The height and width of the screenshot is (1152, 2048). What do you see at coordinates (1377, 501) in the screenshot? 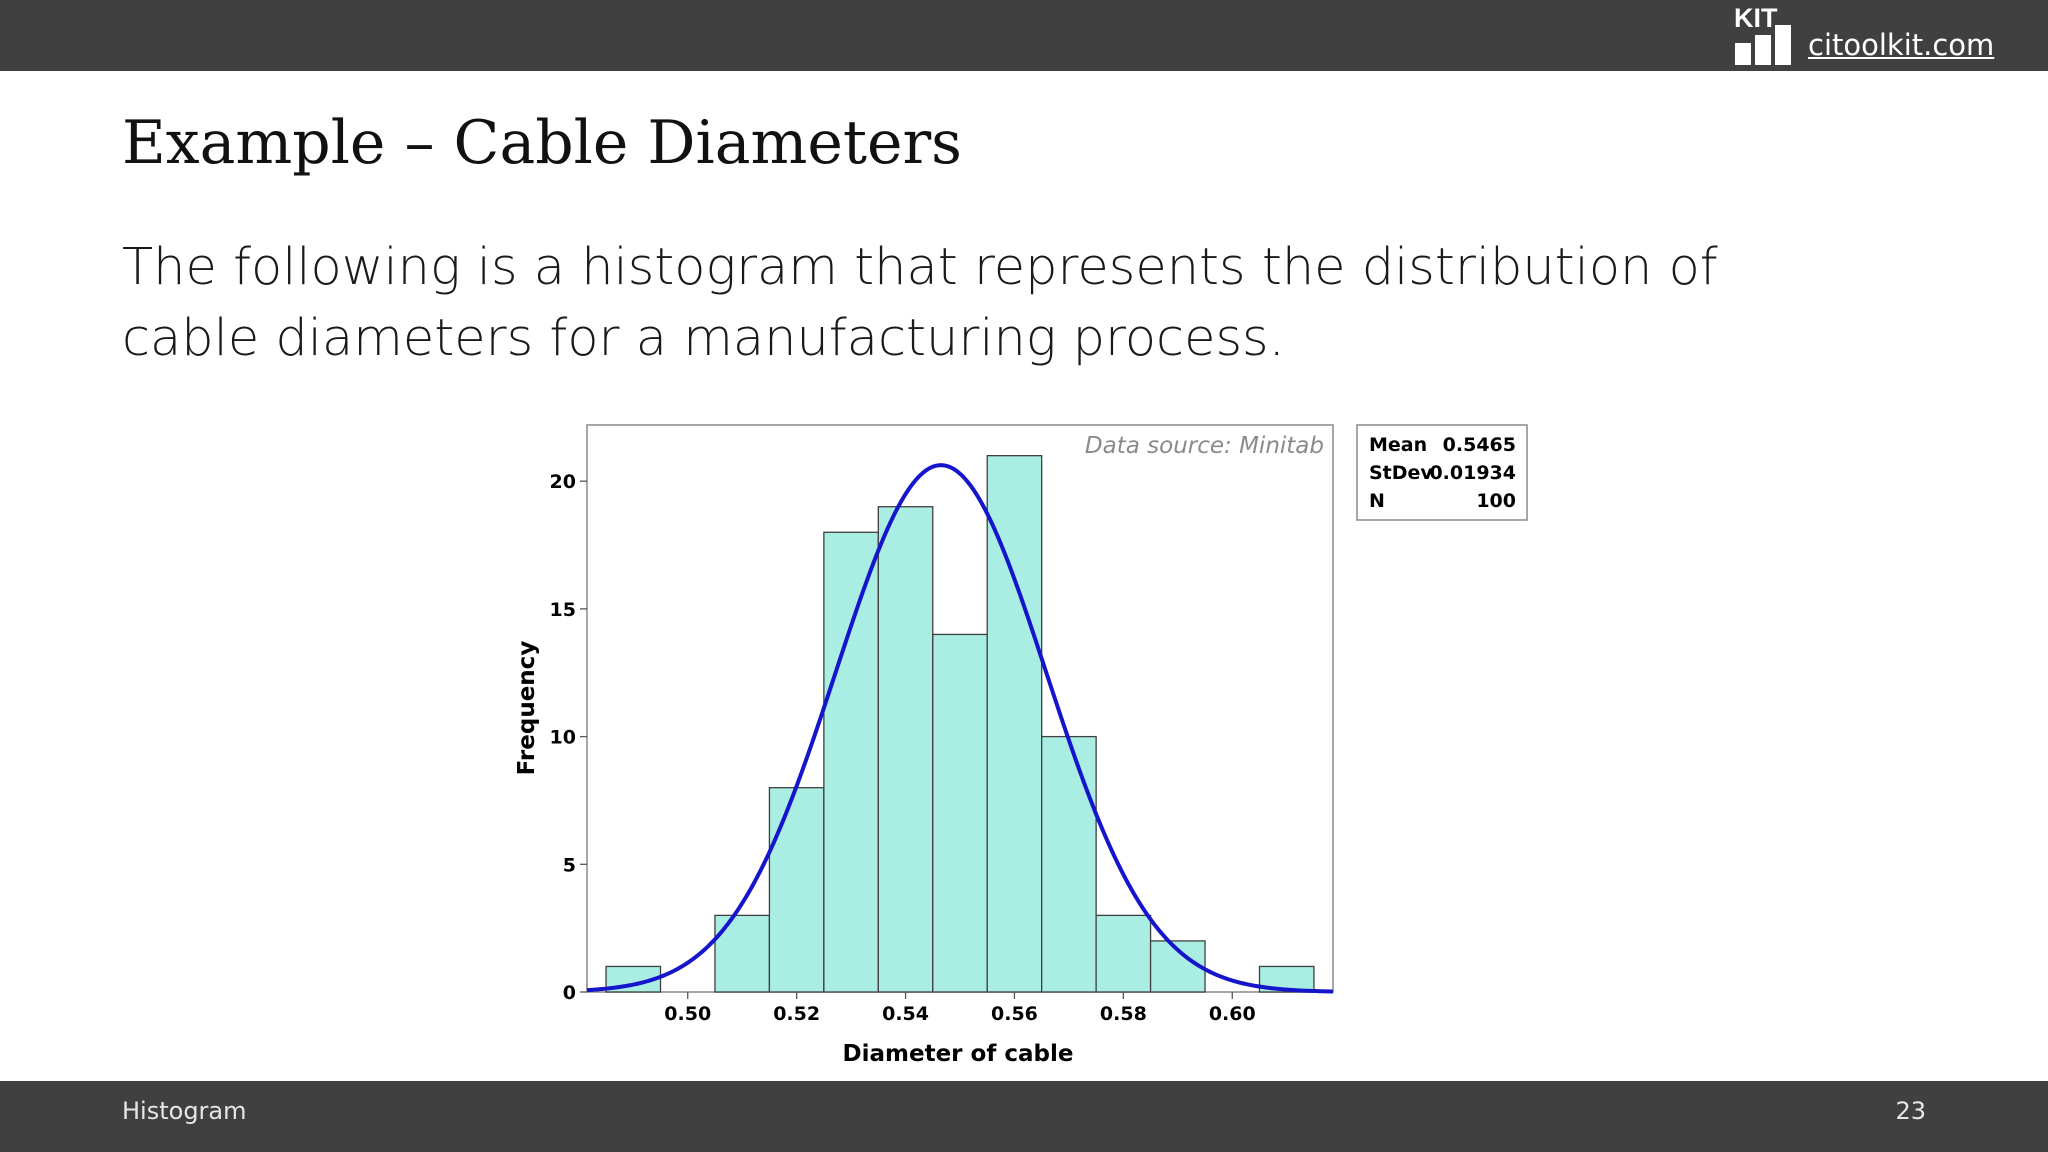
I see `stat-label-2: N` at bounding box center [1377, 501].